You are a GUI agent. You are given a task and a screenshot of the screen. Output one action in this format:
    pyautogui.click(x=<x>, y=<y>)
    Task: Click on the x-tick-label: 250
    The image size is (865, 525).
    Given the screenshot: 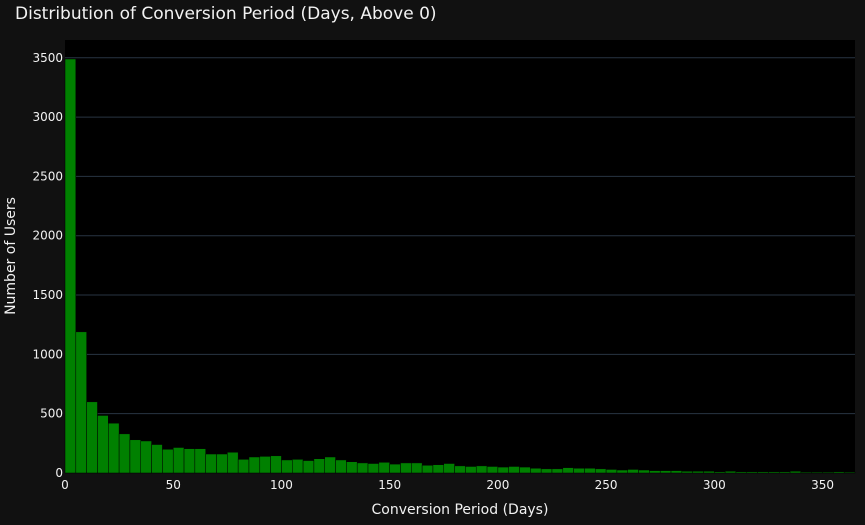 What is the action you would take?
    pyautogui.click(x=606, y=485)
    